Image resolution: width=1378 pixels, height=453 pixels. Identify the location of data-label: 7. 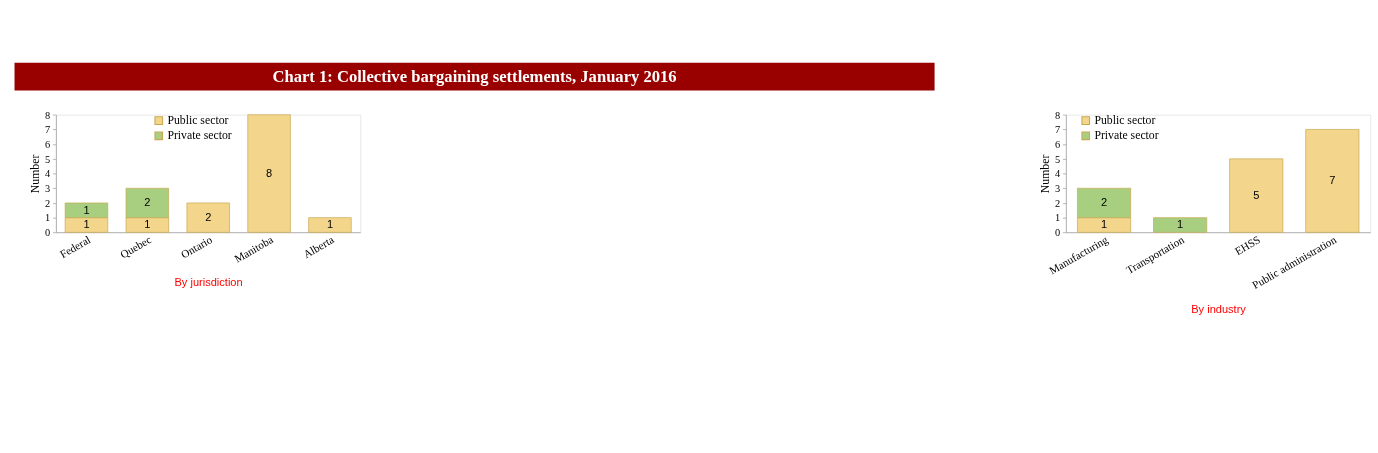
(1332, 180).